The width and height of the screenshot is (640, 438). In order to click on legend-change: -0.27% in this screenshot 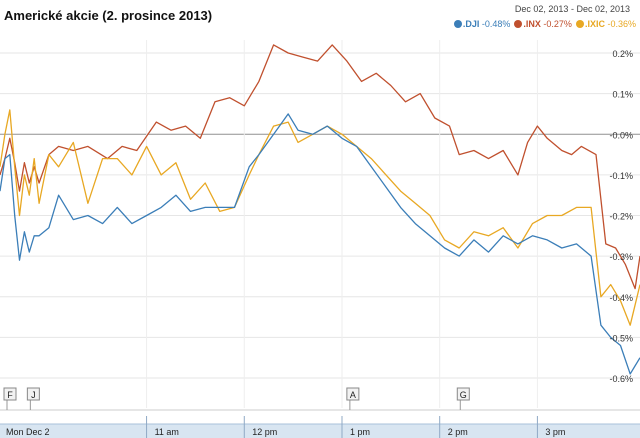, I will do `click(556, 24)`.